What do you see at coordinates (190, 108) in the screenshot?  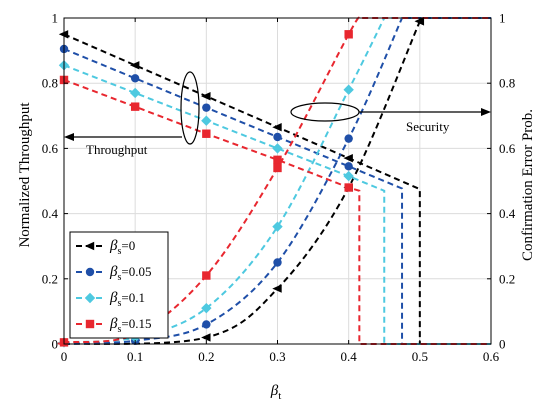 I see `throughput-group-ellipse` at bounding box center [190, 108].